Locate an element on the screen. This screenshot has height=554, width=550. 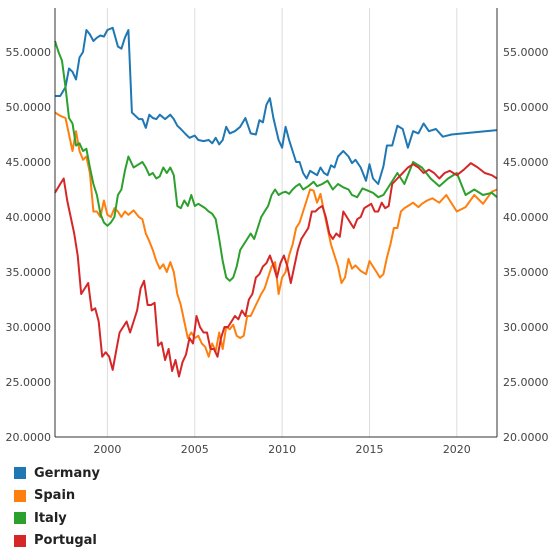
y-tick-label-right: 40.0000 is located at coordinates (526, 217).